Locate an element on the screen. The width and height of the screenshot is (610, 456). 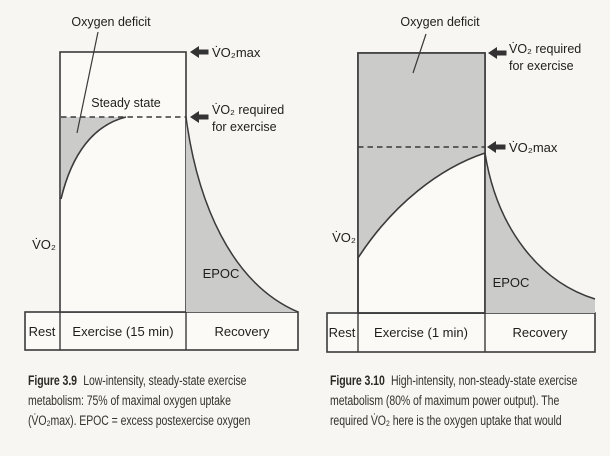
caption-line: metabolism: 75% of maximal oxygen uptake is located at coordinates (129, 400).